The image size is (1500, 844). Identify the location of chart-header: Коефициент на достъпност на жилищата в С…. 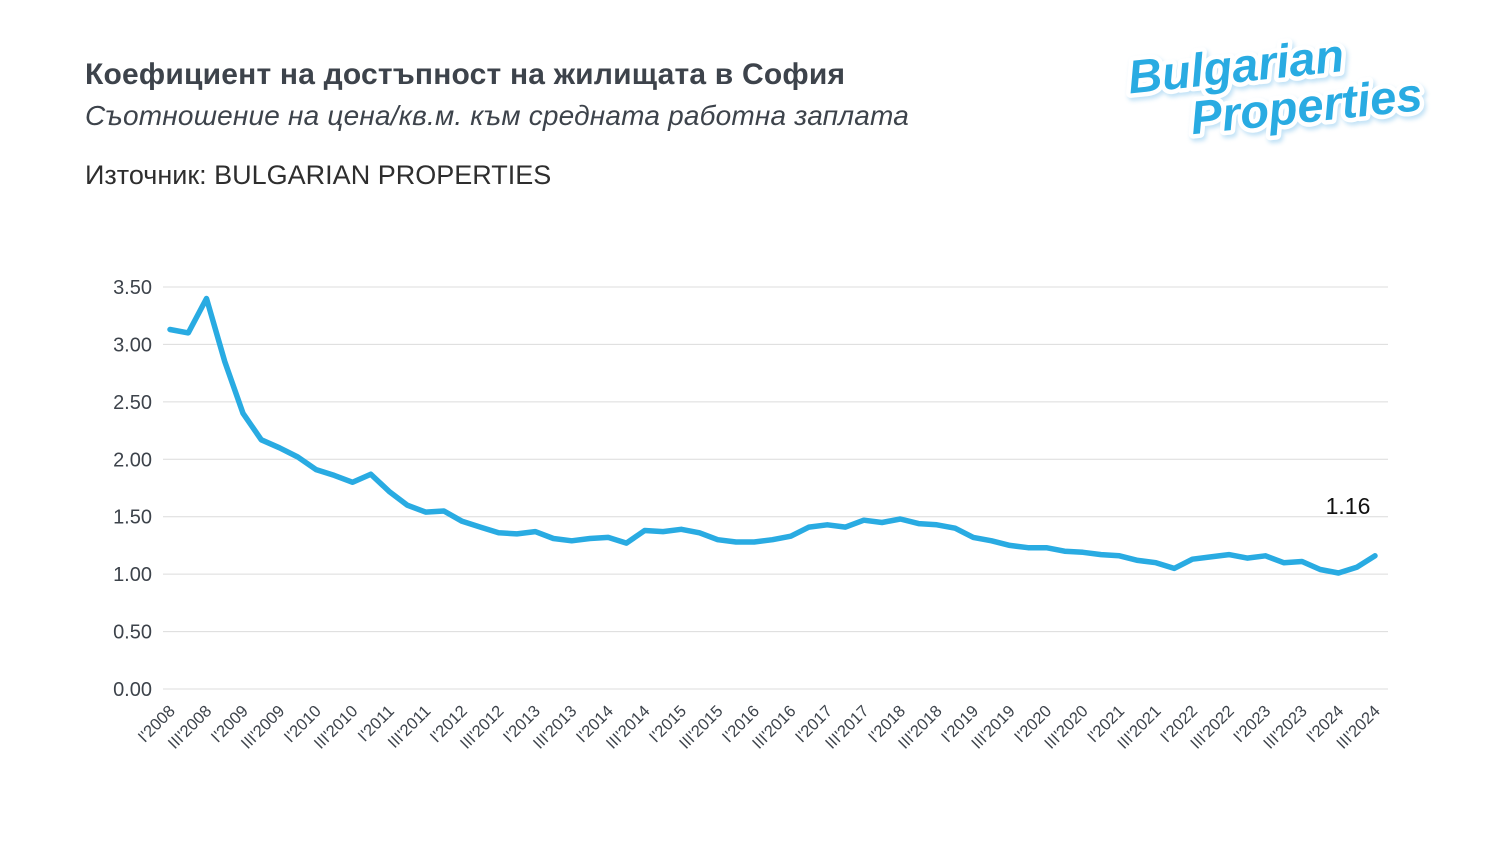
(497, 124).